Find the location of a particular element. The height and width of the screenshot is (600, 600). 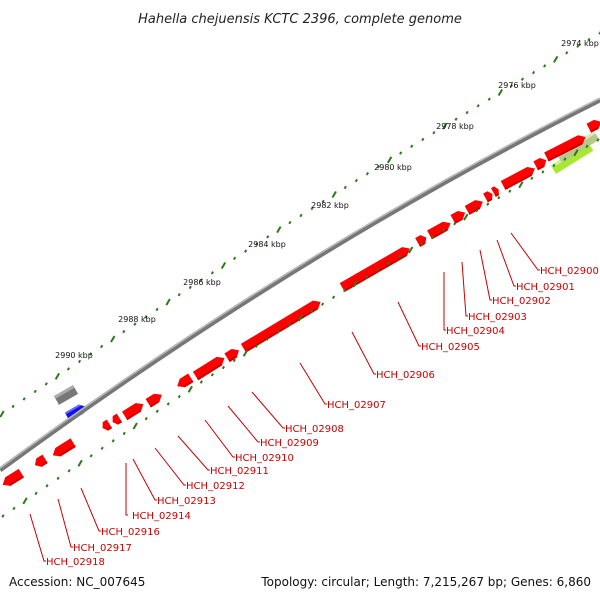

kbp-label: 2984 kbp is located at coordinates (267, 244).